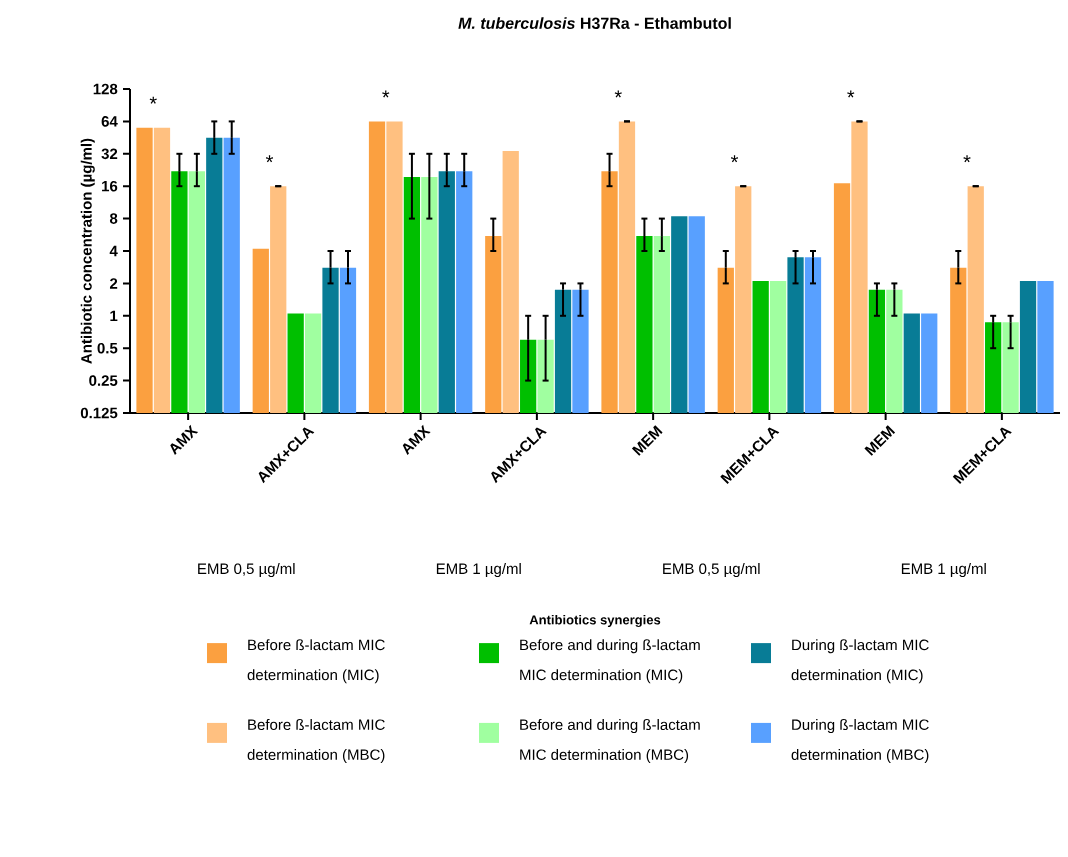  I want to click on y-tick-label: 2, so click(113, 283).